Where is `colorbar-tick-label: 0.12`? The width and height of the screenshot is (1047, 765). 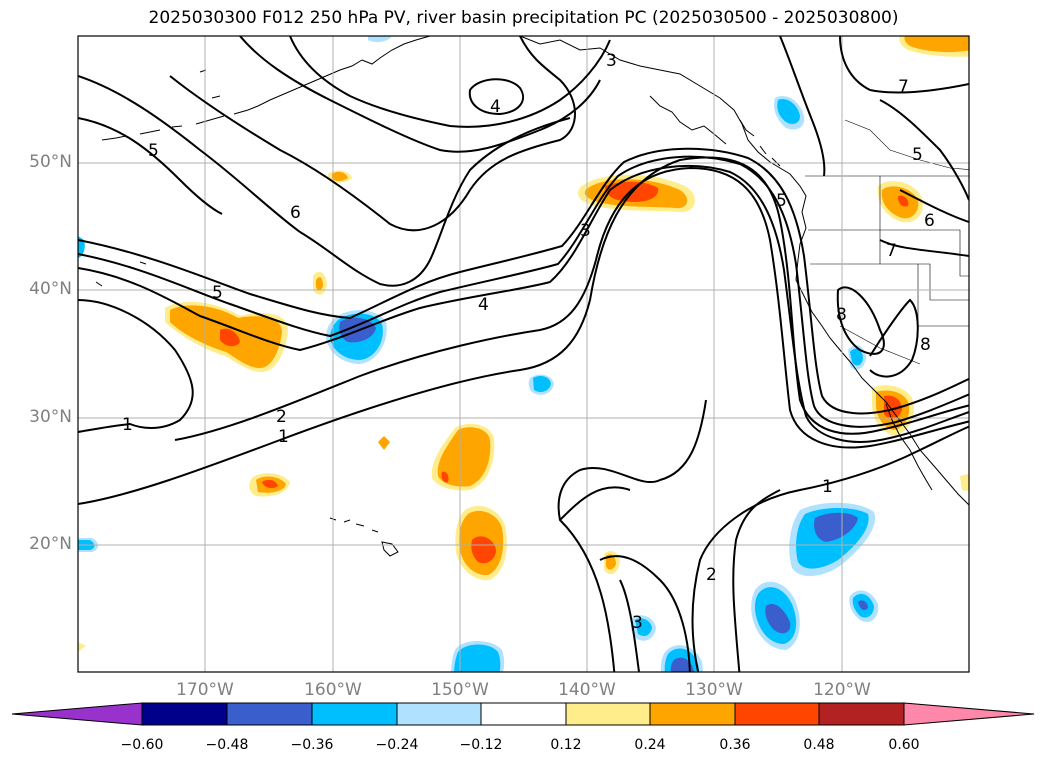
colorbar-tick-label: 0.12 is located at coordinates (566, 745).